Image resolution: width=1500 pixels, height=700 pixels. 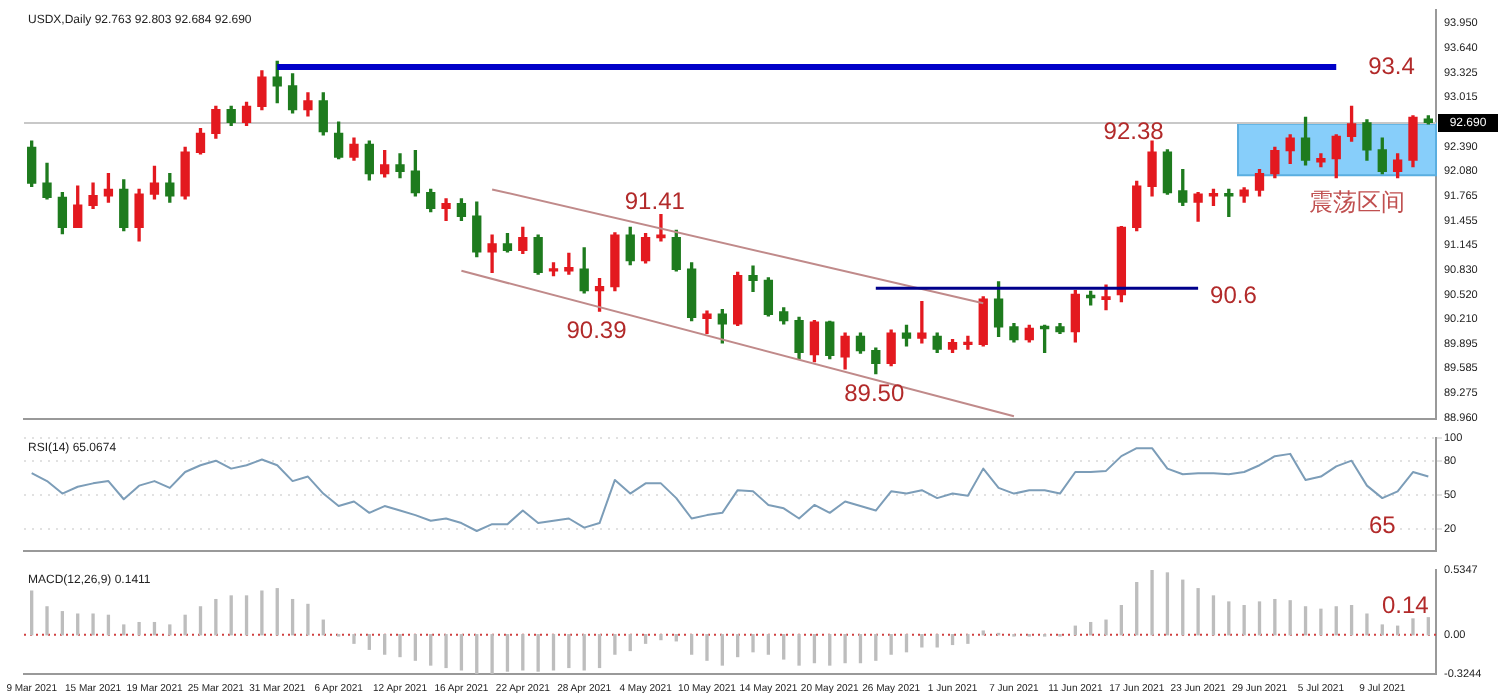 I want to click on annotation: 89.50, so click(x=874, y=393).